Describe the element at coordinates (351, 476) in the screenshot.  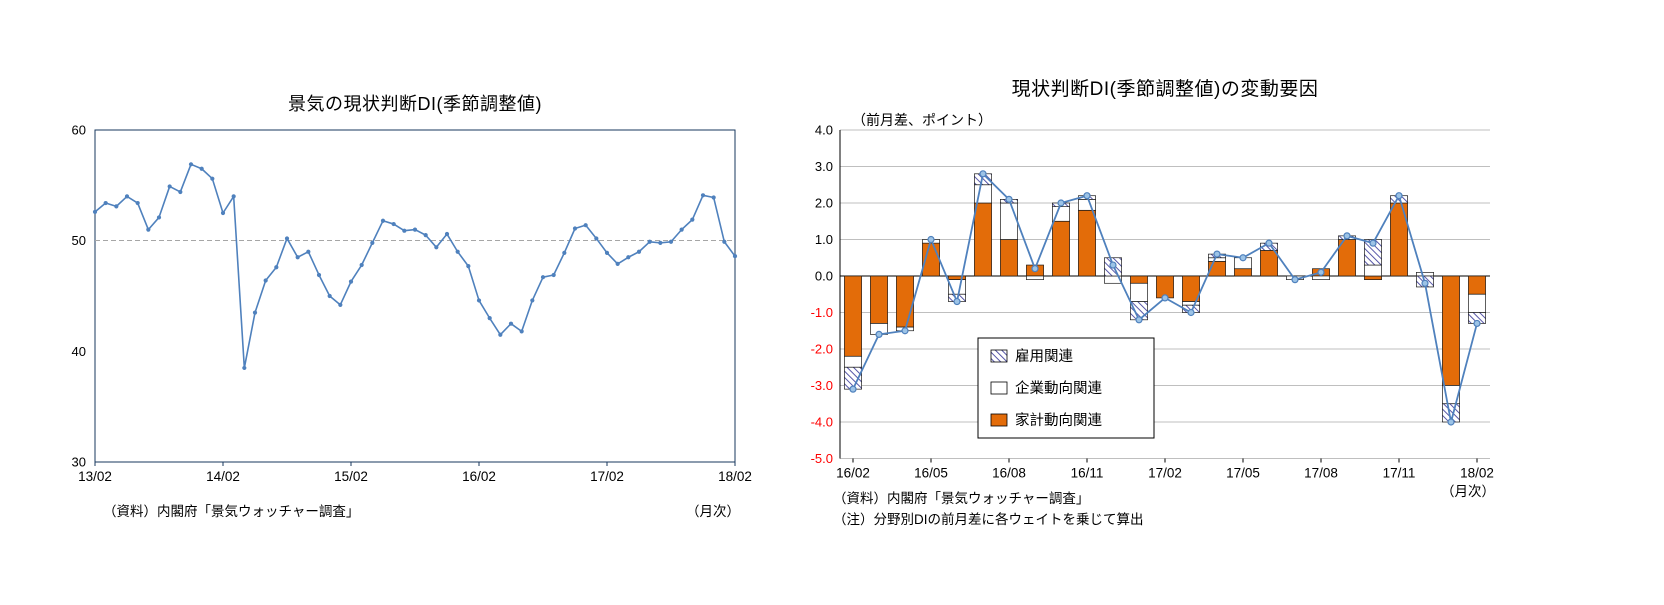
I see `x-tick-label: 15/02` at that location.